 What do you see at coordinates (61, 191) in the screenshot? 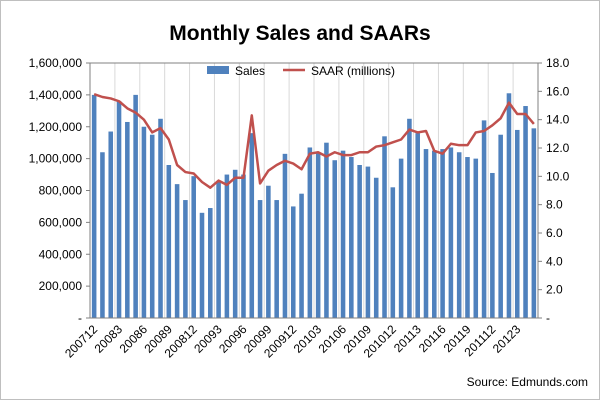
I see `y-left-tick-label: 800,000` at bounding box center [61, 191].